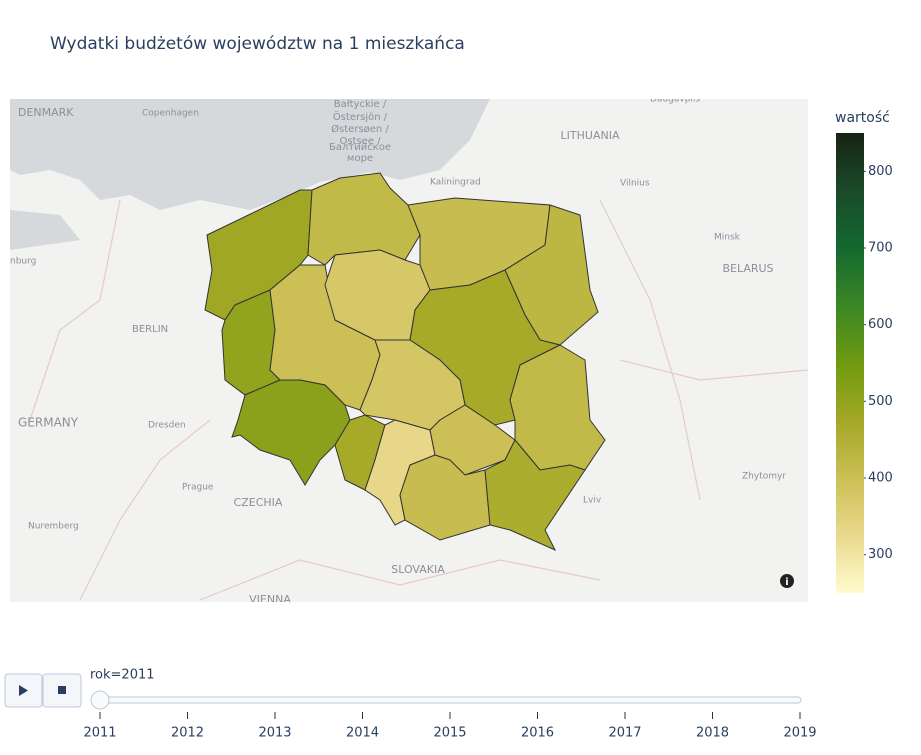  I want to click on info-icon, so click(787, 581).